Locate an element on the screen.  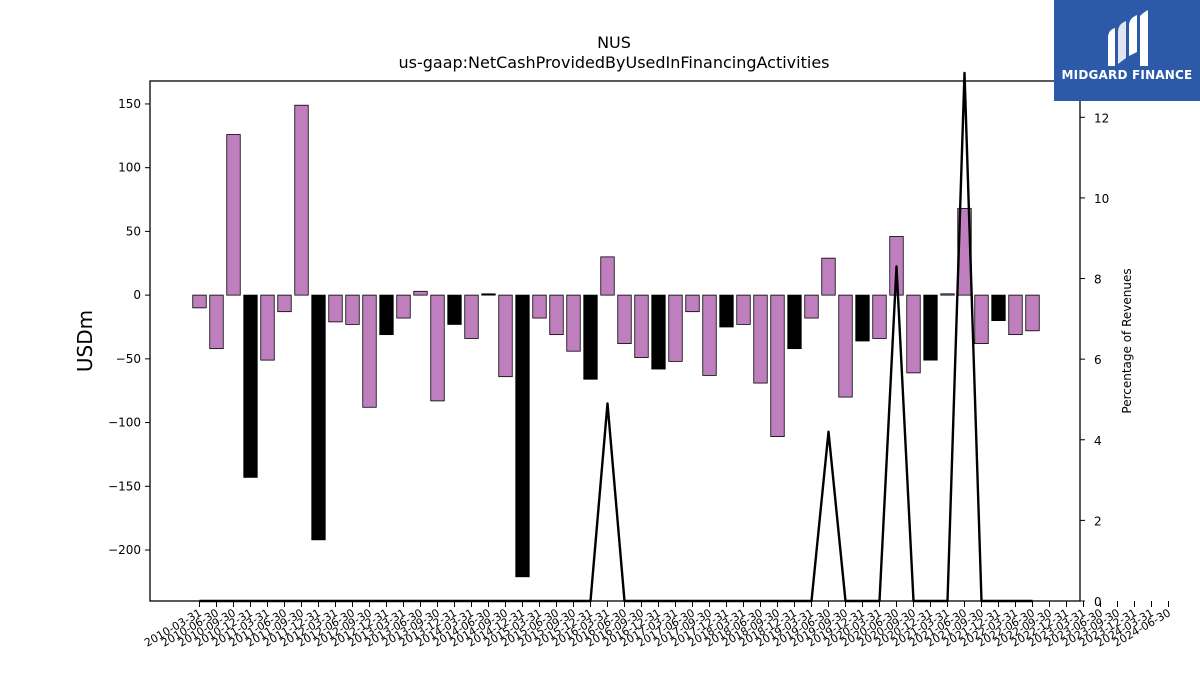
y2-tick-label: 6 is located at coordinates (1098, 360).